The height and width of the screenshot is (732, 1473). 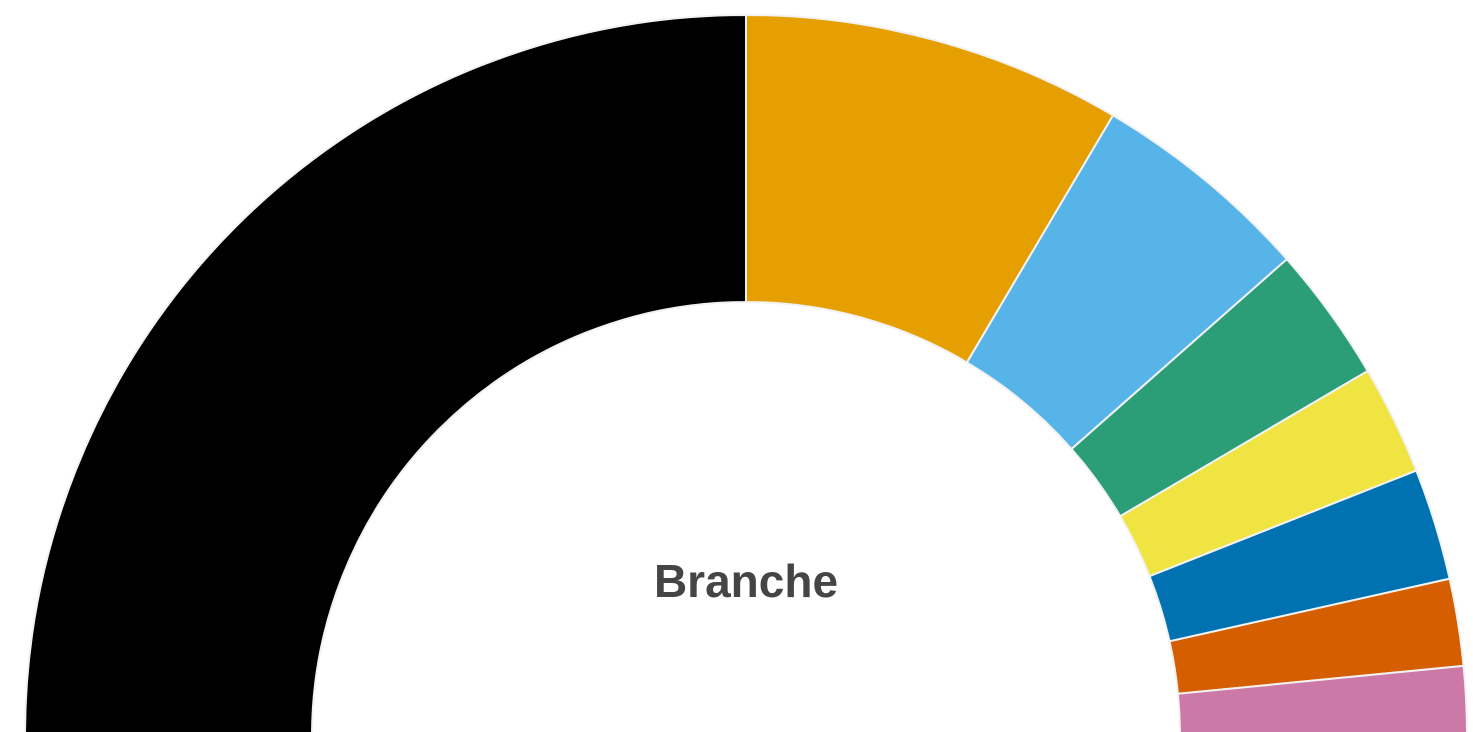 I want to click on chart-title: Branche, so click(x=746, y=581).